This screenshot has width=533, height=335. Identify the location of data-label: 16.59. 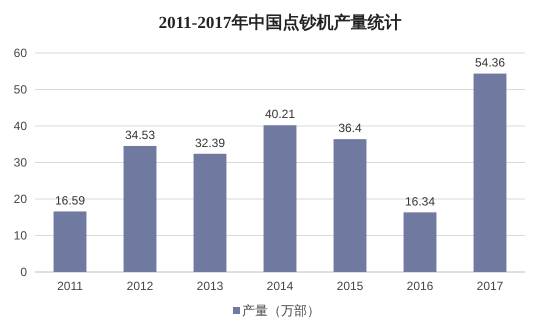
(70, 200).